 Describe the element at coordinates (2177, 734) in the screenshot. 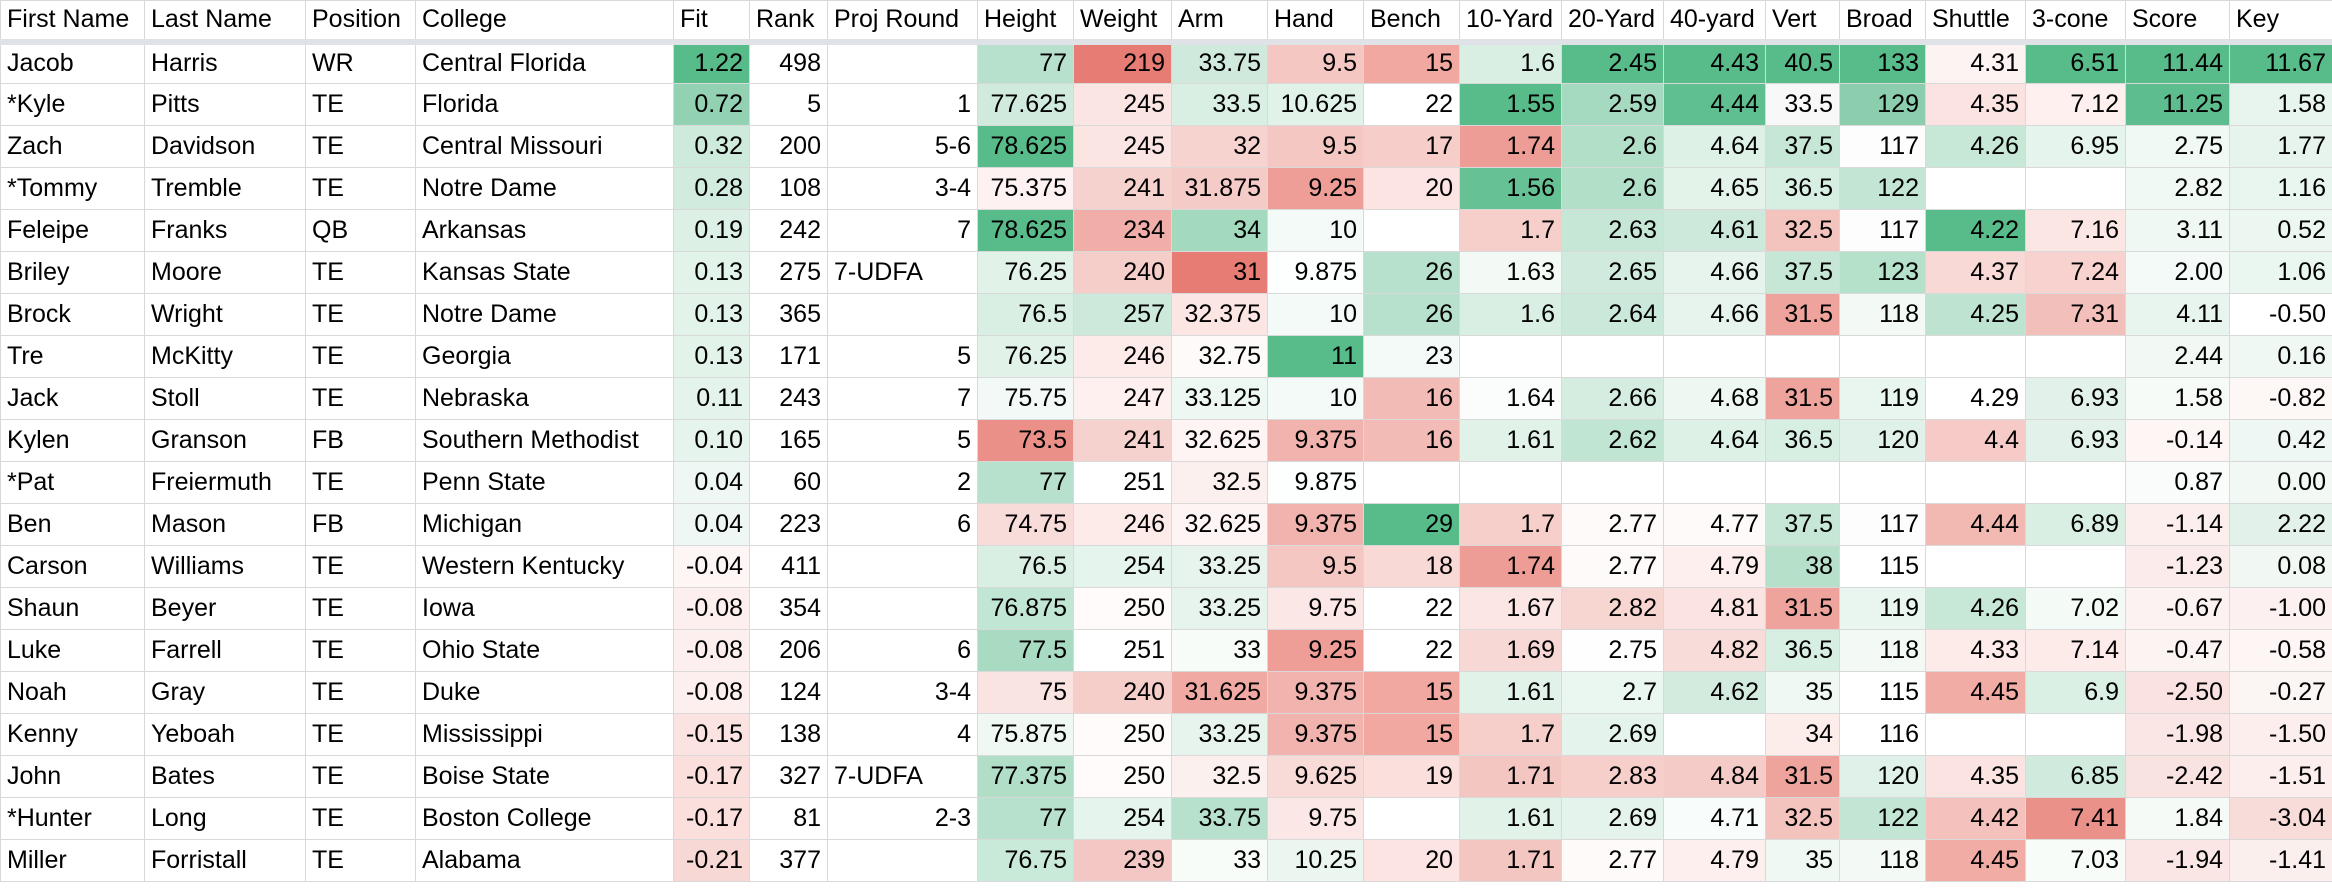

I see `cell-score: -1.98` at that location.